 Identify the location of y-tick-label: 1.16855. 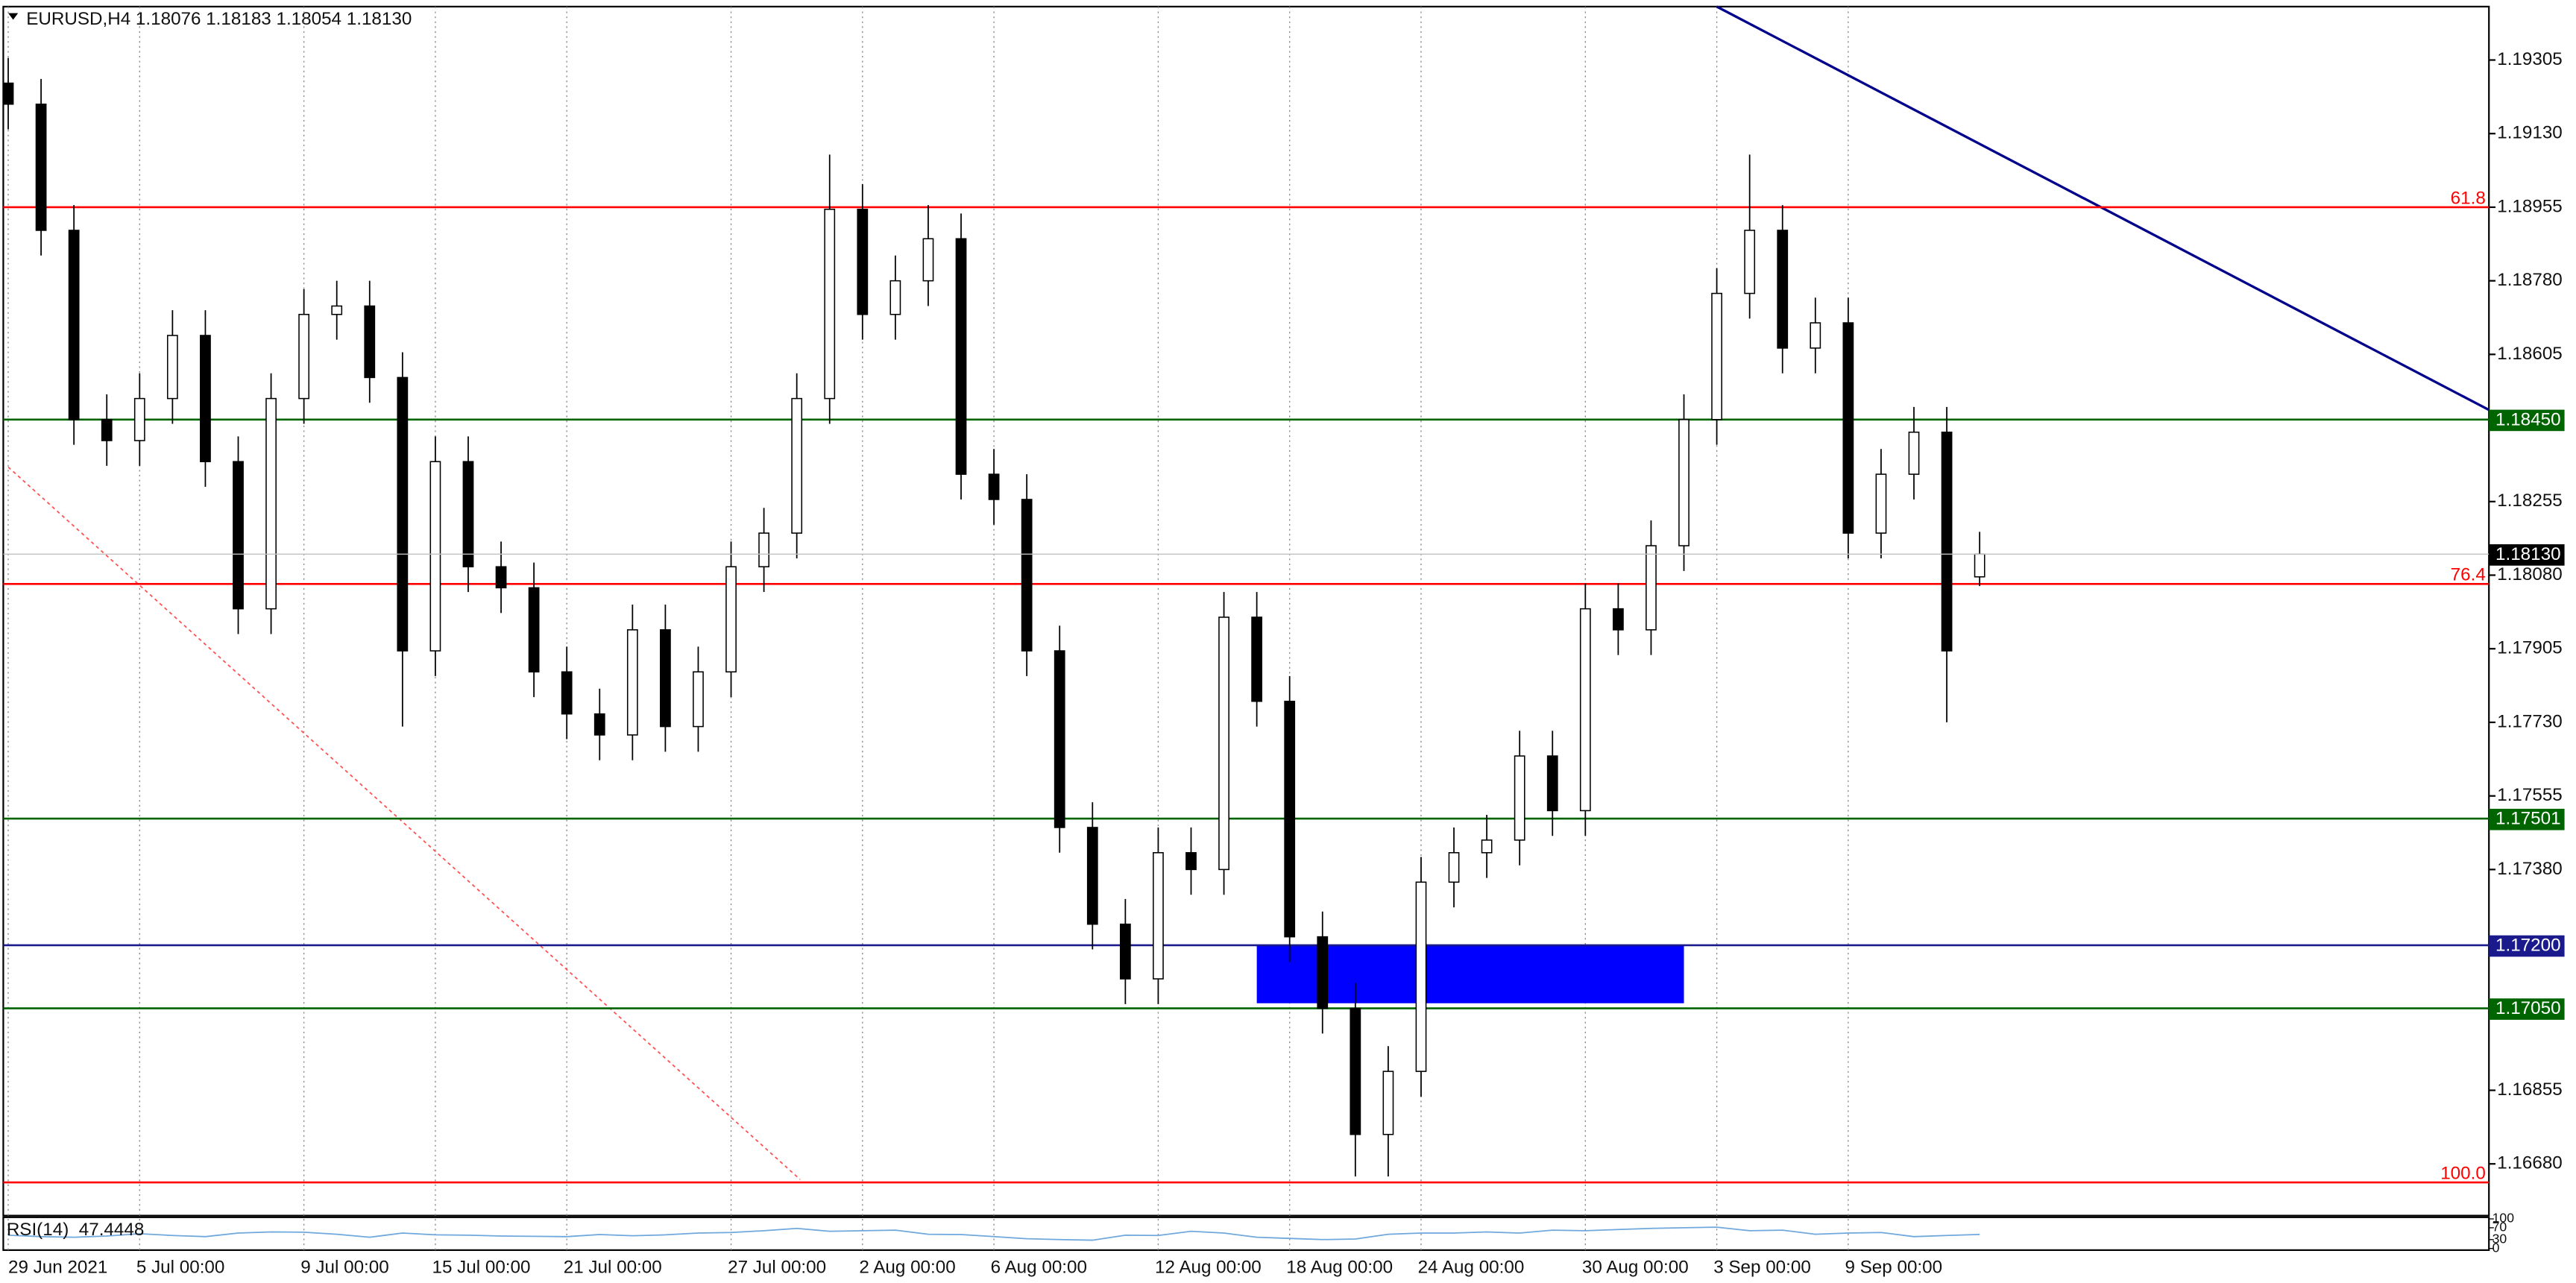
(2530, 1089).